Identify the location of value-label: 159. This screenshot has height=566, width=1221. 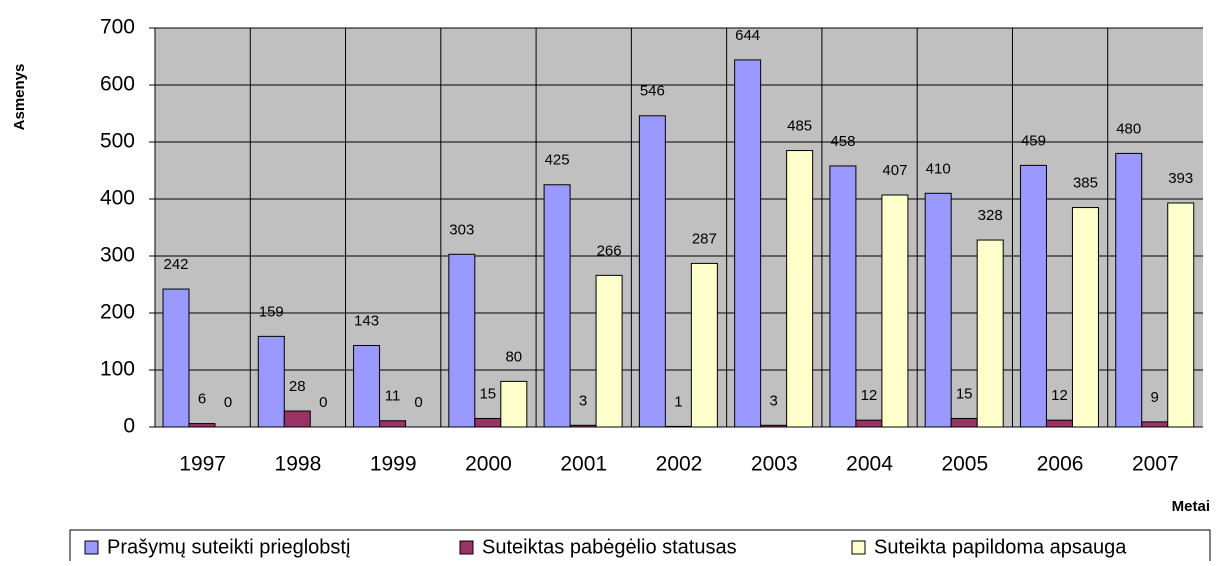
(271, 311).